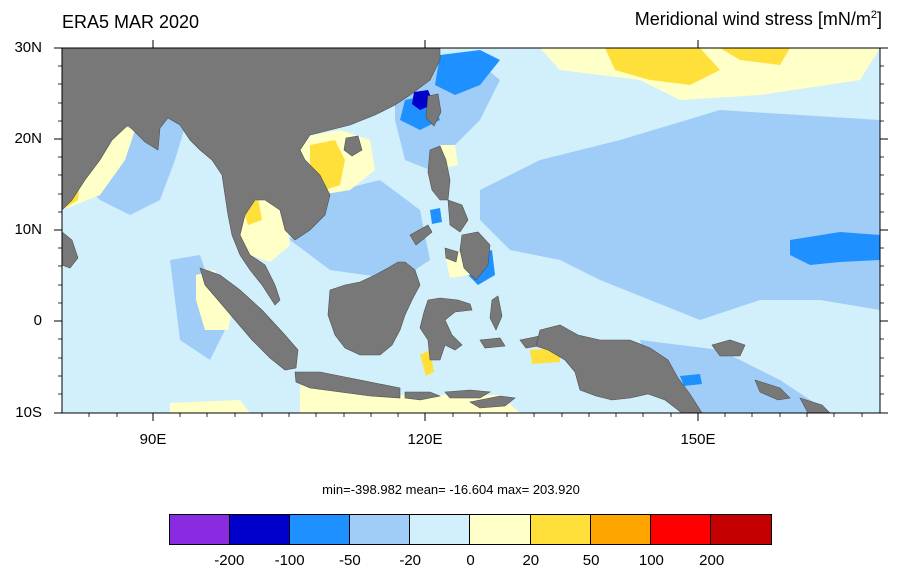  What do you see at coordinates (752, 19) in the screenshot?
I see `title-right-text: Meridional wind stress [mN/m` at bounding box center [752, 19].